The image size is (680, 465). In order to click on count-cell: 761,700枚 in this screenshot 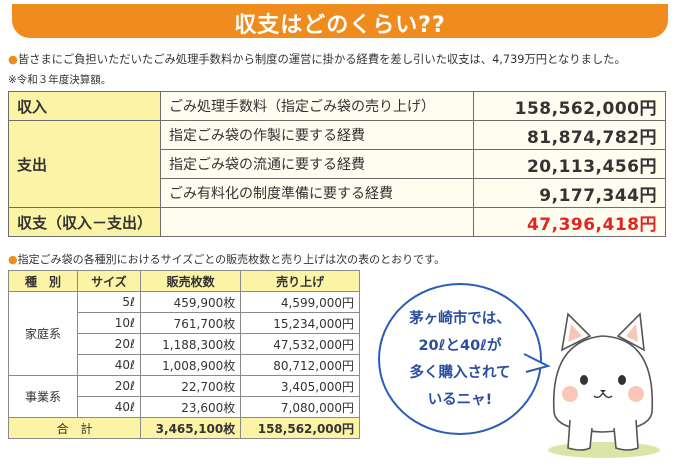, I will do `click(190, 323)`.